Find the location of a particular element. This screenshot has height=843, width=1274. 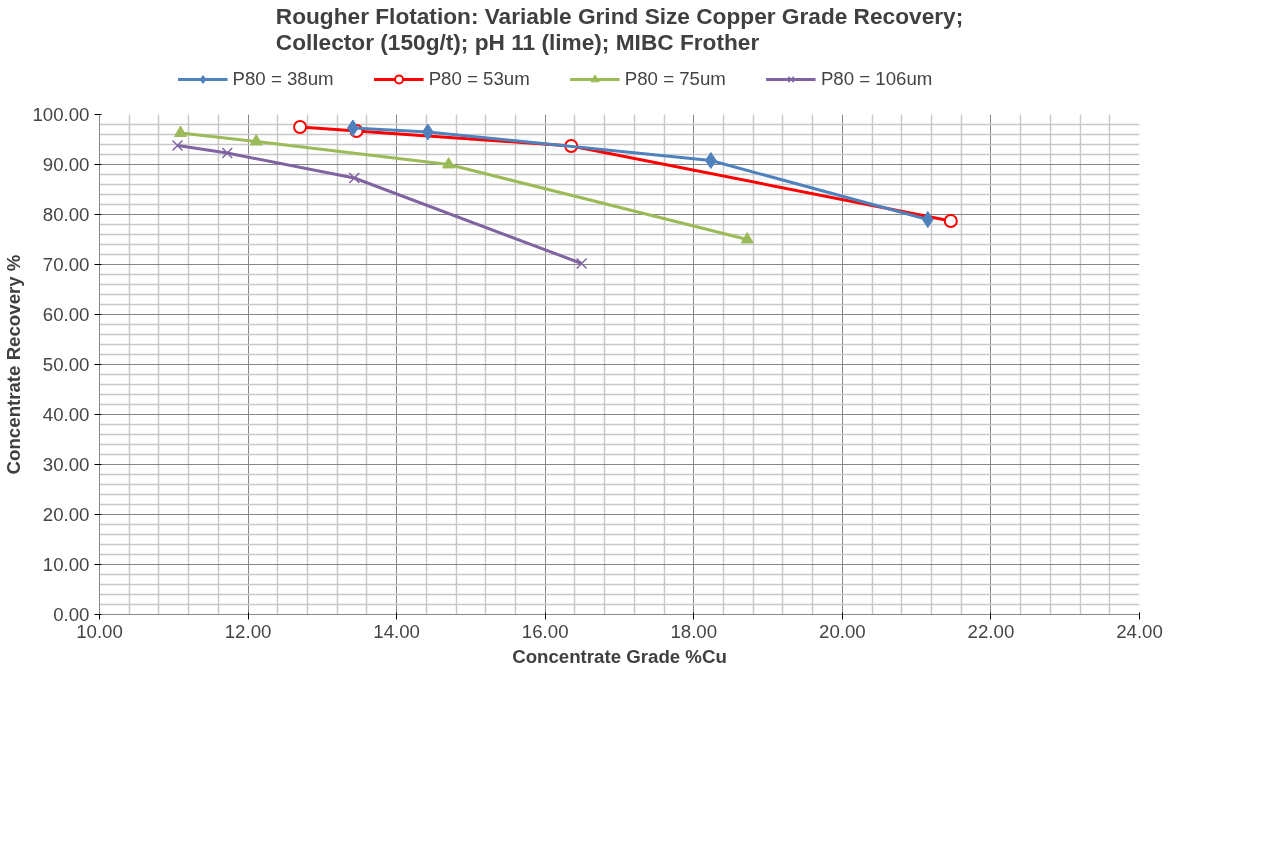

x-axis-title: Concentrate Grade %Cu is located at coordinates (619, 656).